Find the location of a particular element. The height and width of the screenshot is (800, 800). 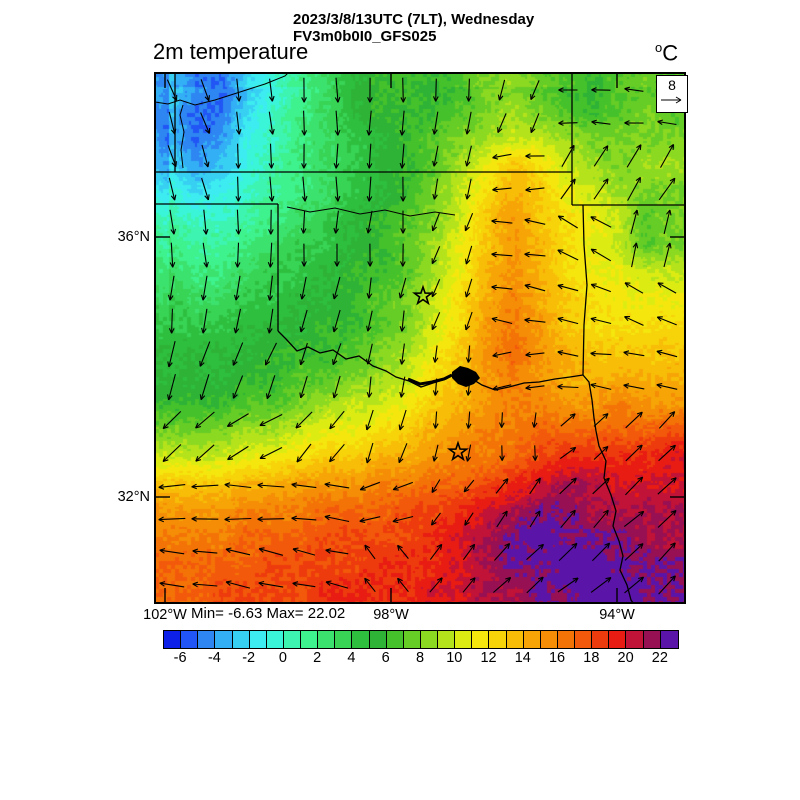

reference-vector-box: 8 is located at coordinates (672, 94).